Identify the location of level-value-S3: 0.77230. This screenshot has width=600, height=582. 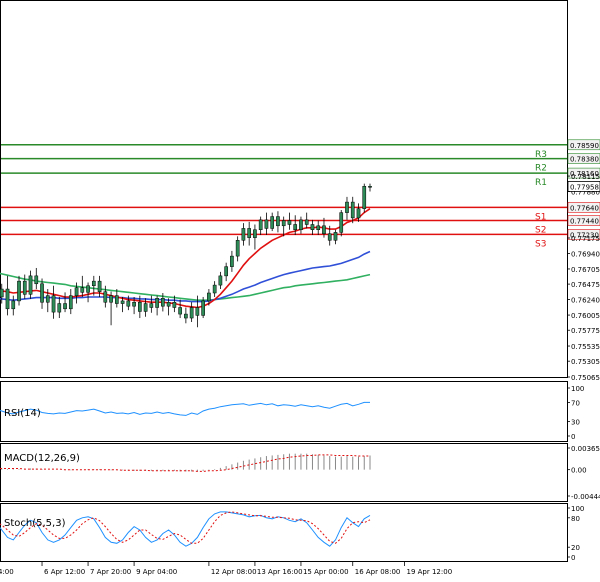
(584, 235).